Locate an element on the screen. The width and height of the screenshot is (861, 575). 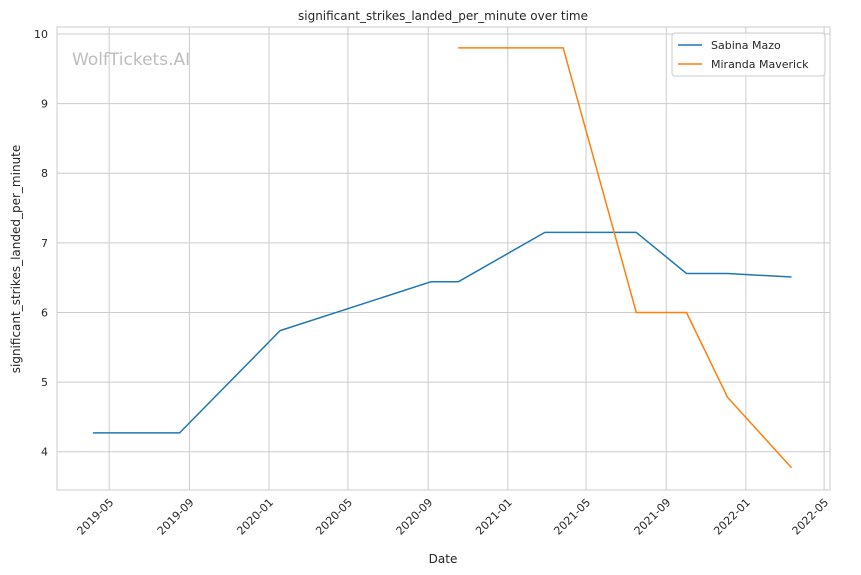
y-tick-label: 10 is located at coordinates (41, 34).